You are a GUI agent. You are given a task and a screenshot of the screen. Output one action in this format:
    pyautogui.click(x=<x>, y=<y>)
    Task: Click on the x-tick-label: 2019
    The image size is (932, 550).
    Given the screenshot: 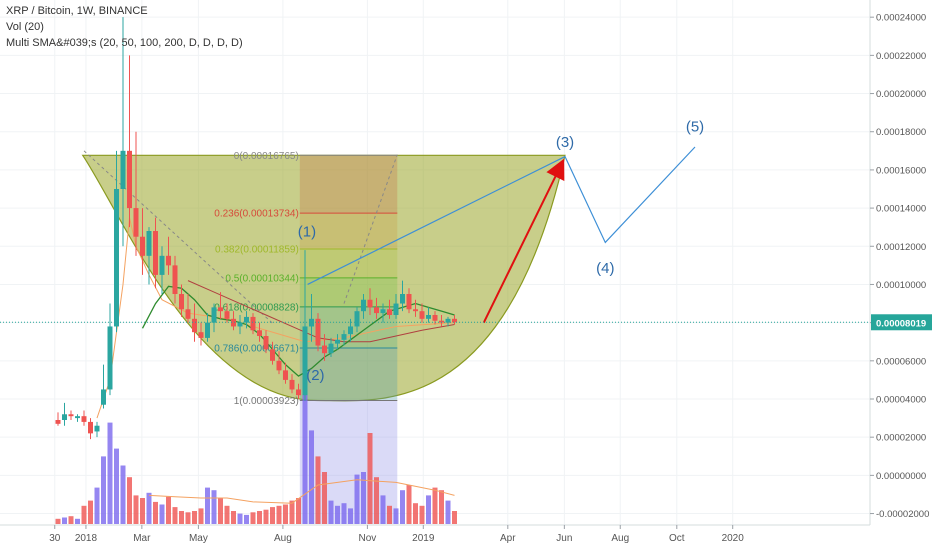 What is the action you would take?
    pyautogui.click(x=423, y=538)
    